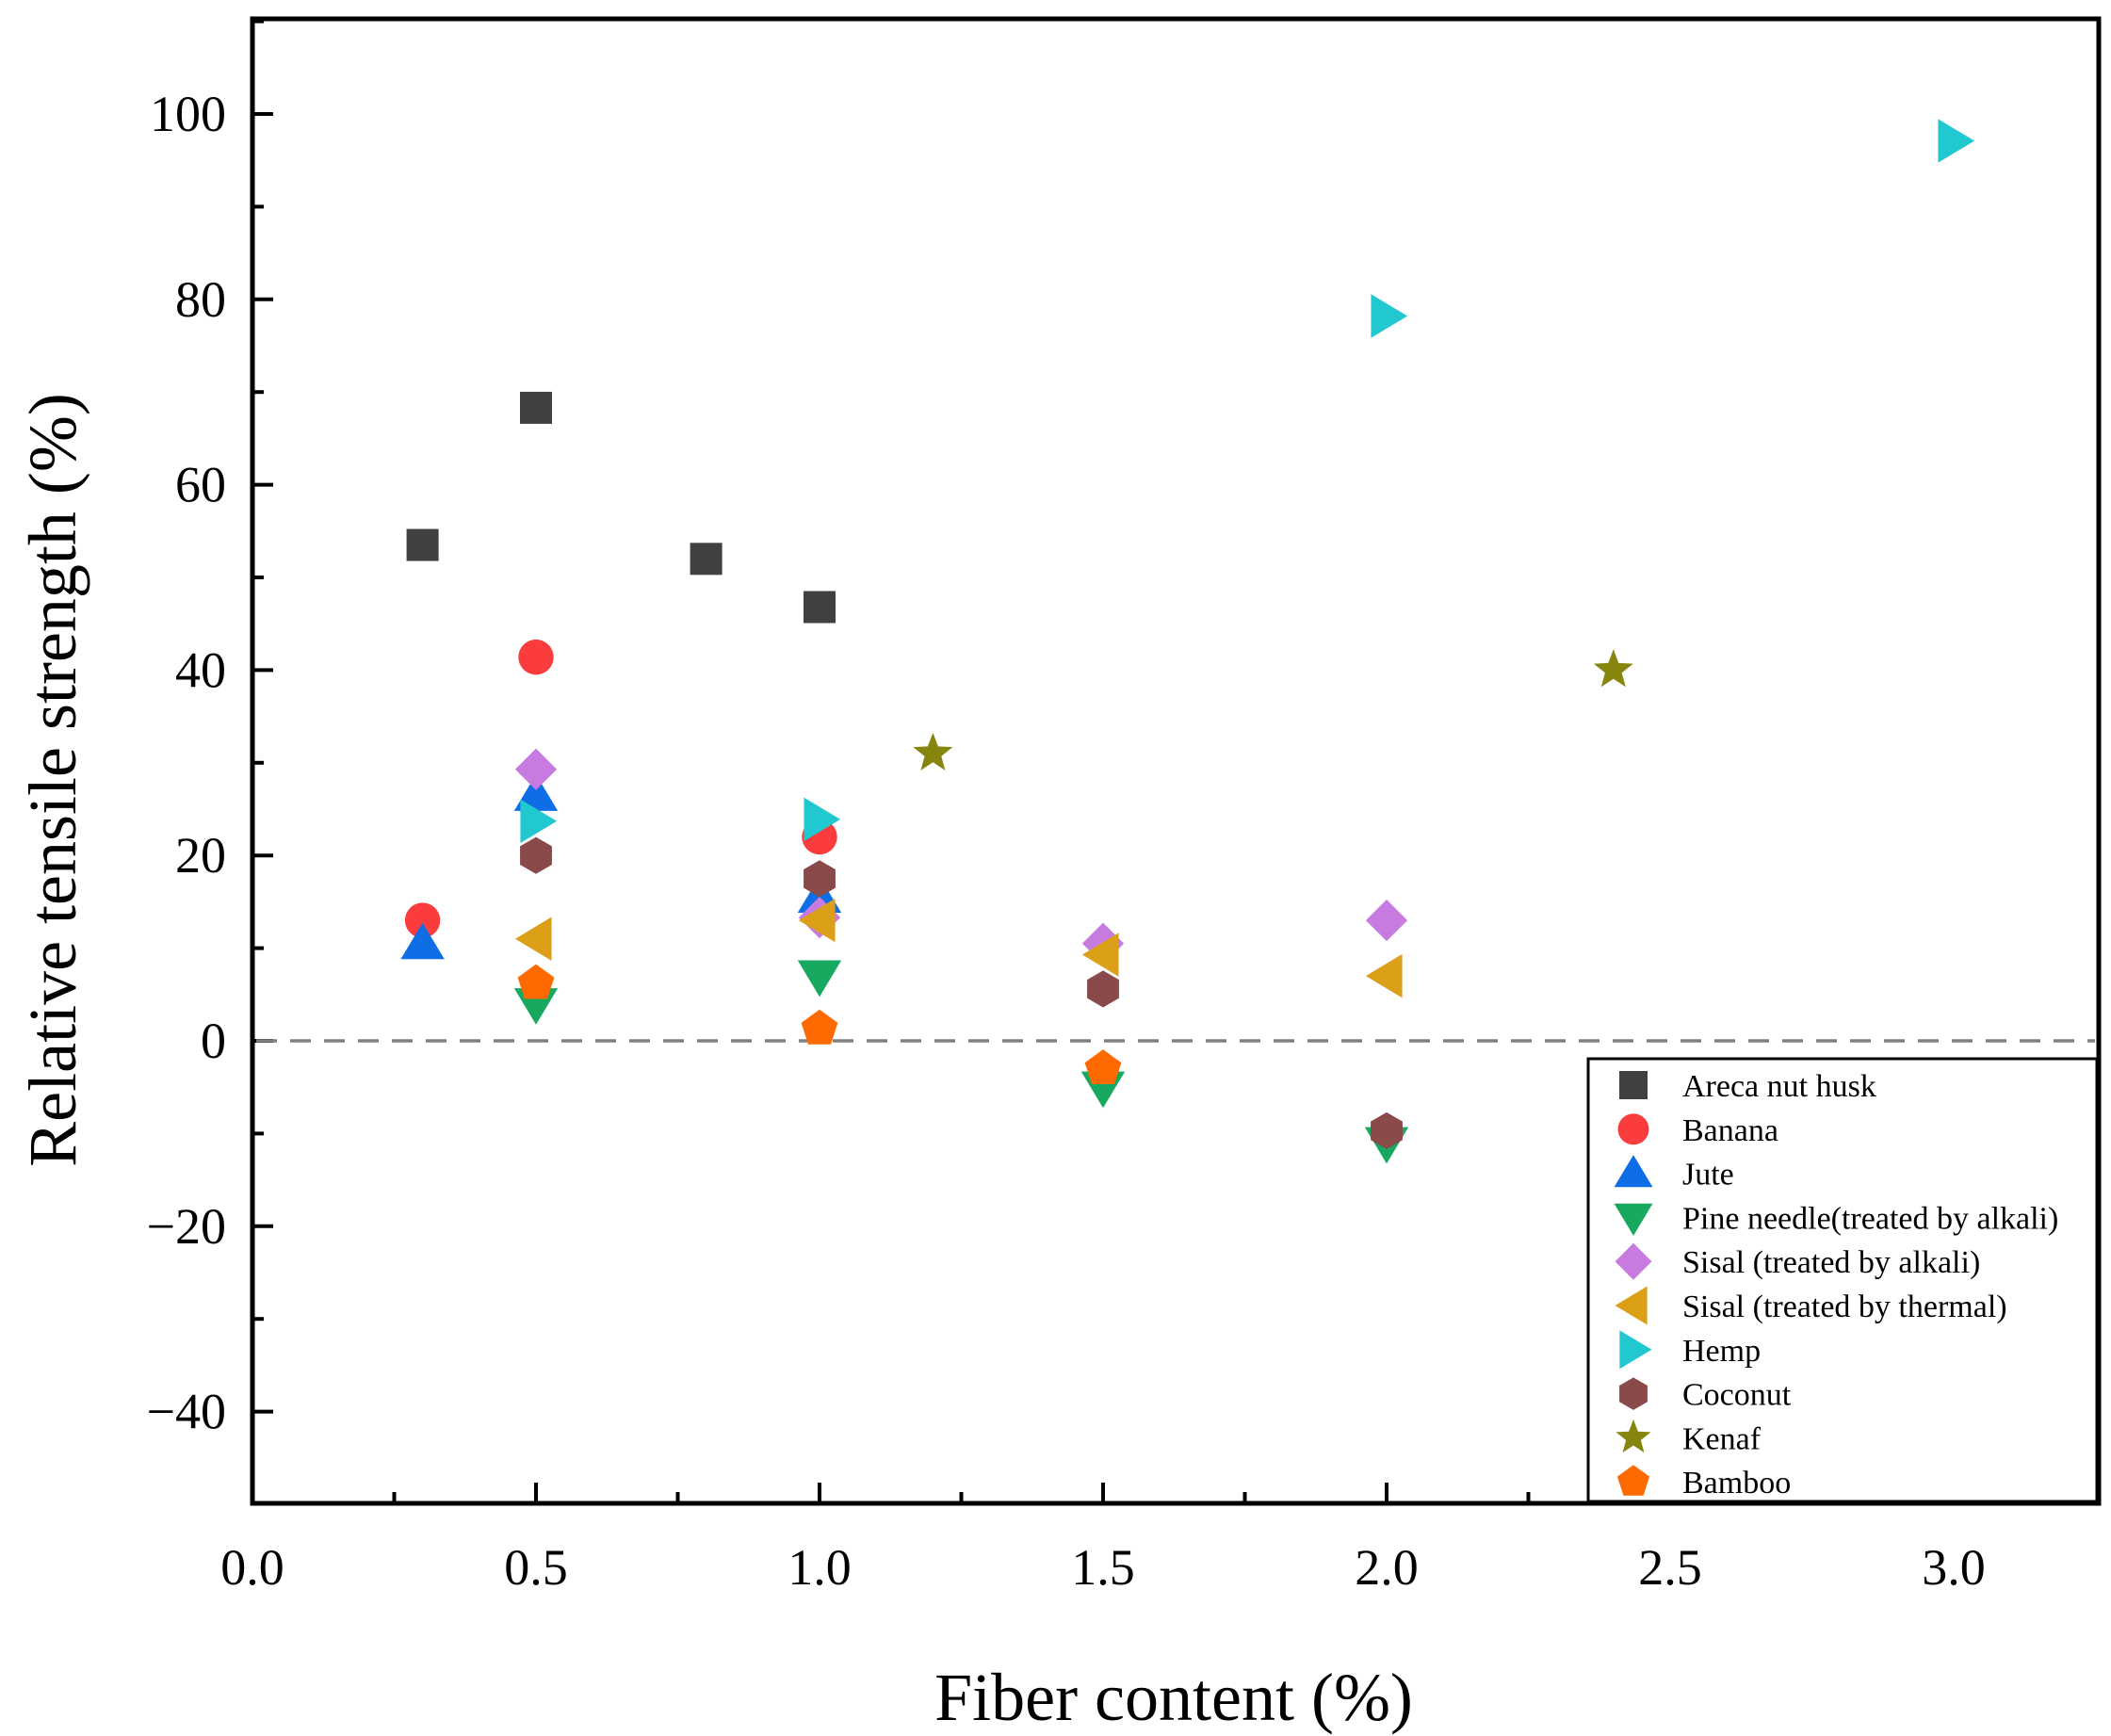 This screenshot has height=1736, width=2111. What do you see at coordinates (1633, 1129) in the screenshot?
I see `legend-marker-banana` at bounding box center [1633, 1129].